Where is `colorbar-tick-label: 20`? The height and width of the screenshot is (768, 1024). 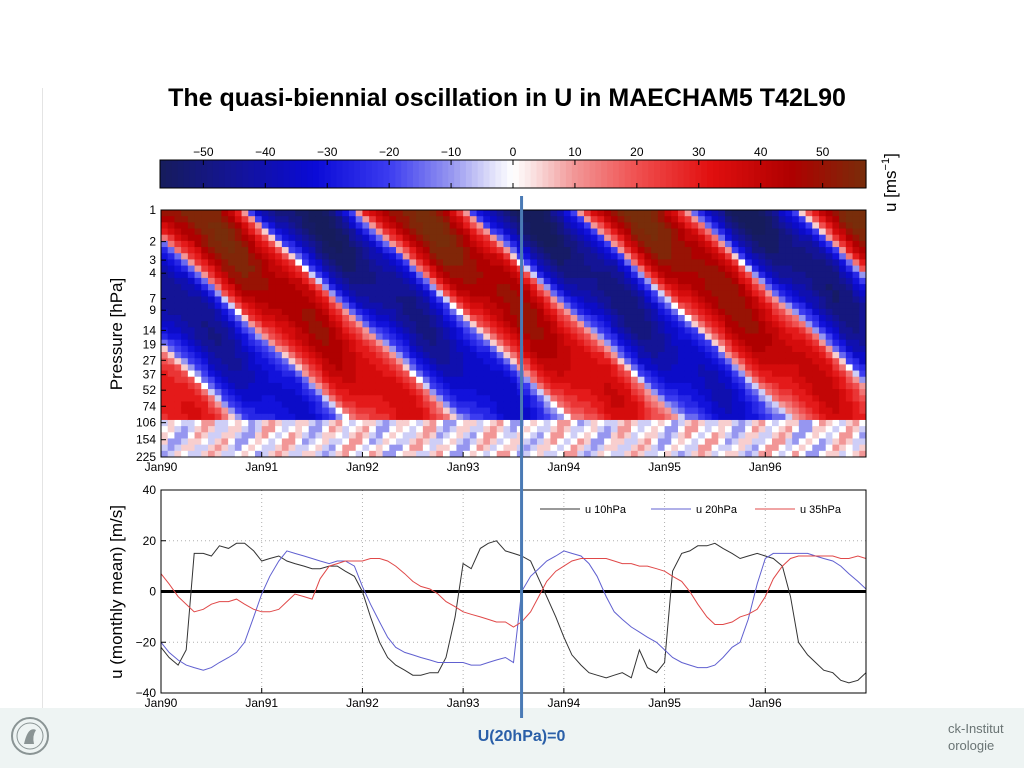
colorbar-tick-label: 20 is located at coordinates (637, 152).